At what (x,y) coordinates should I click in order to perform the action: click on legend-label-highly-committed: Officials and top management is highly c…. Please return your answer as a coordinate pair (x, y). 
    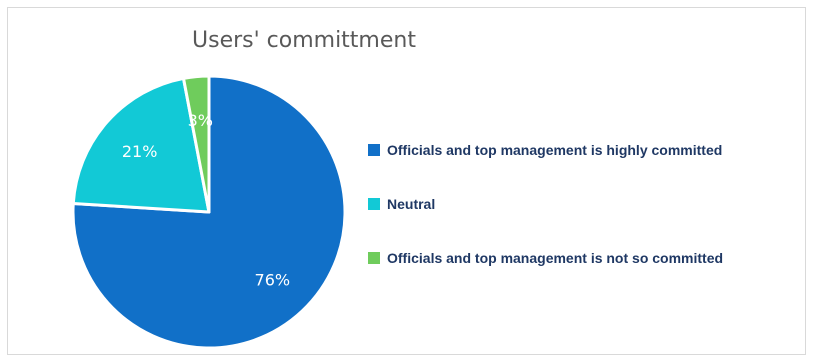
    Looking at the image, I should click on (555, 150).